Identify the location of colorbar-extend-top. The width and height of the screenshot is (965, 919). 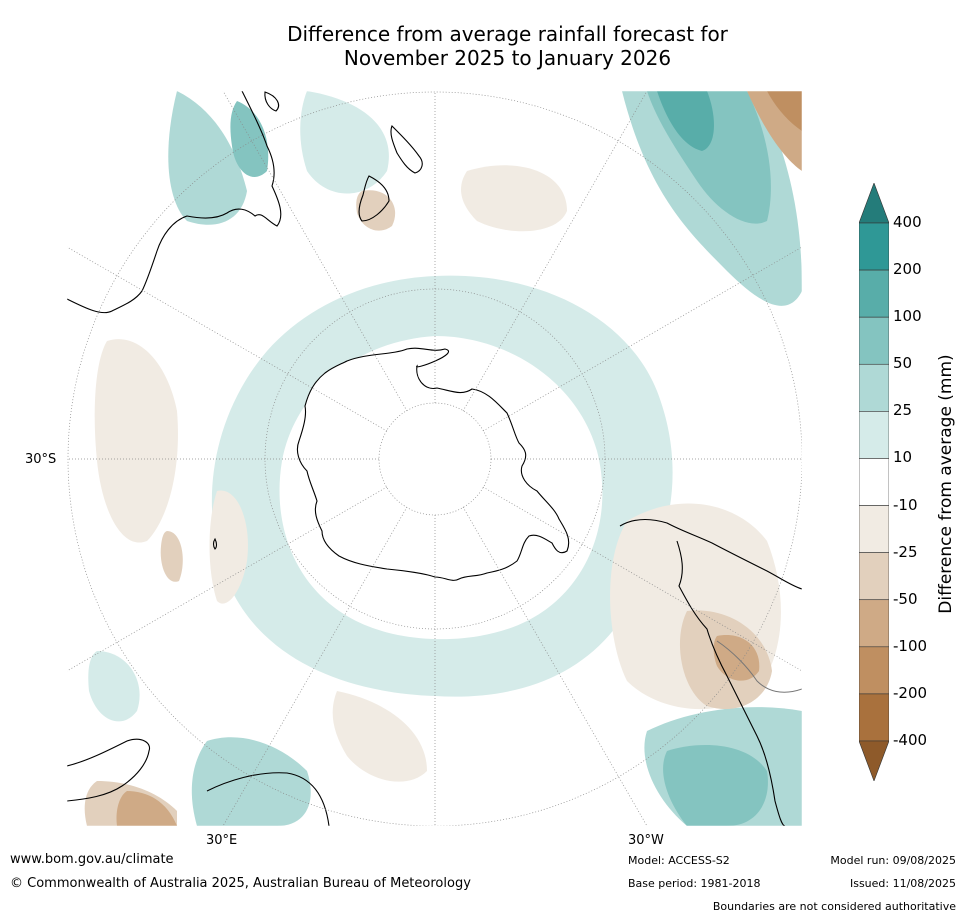
(874, 203).